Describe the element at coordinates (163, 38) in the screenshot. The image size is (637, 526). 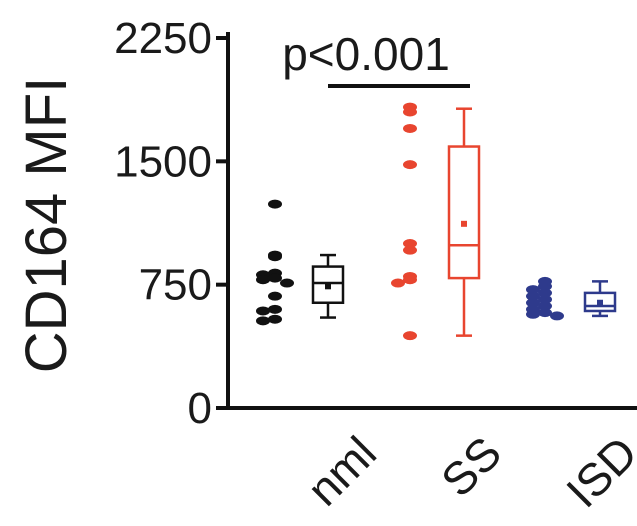
I see `y-tick-label: 2250` at that location.